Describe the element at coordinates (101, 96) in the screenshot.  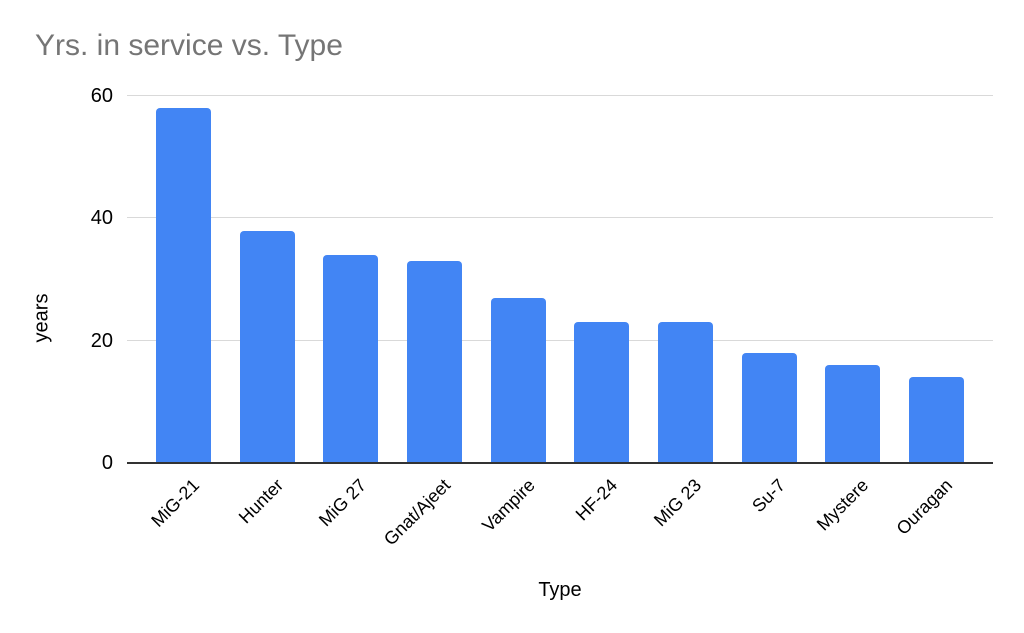
I see `y-tick-60: 60` at that location.